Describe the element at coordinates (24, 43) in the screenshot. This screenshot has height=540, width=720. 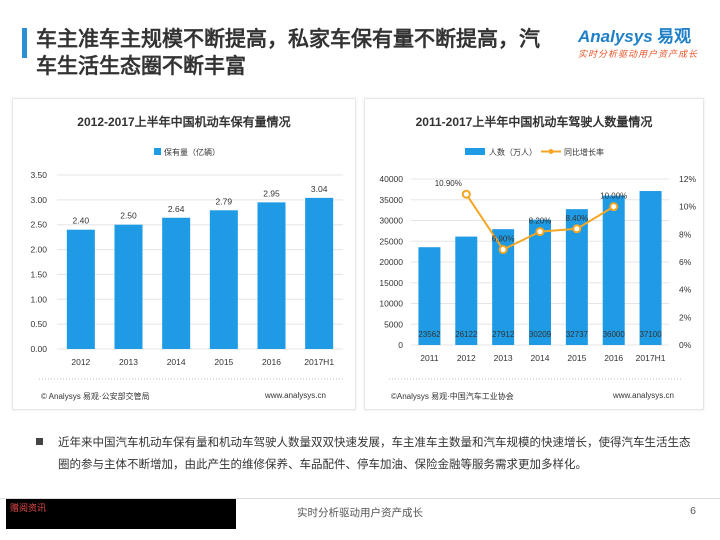
I see `title-accent-bar` at that location.